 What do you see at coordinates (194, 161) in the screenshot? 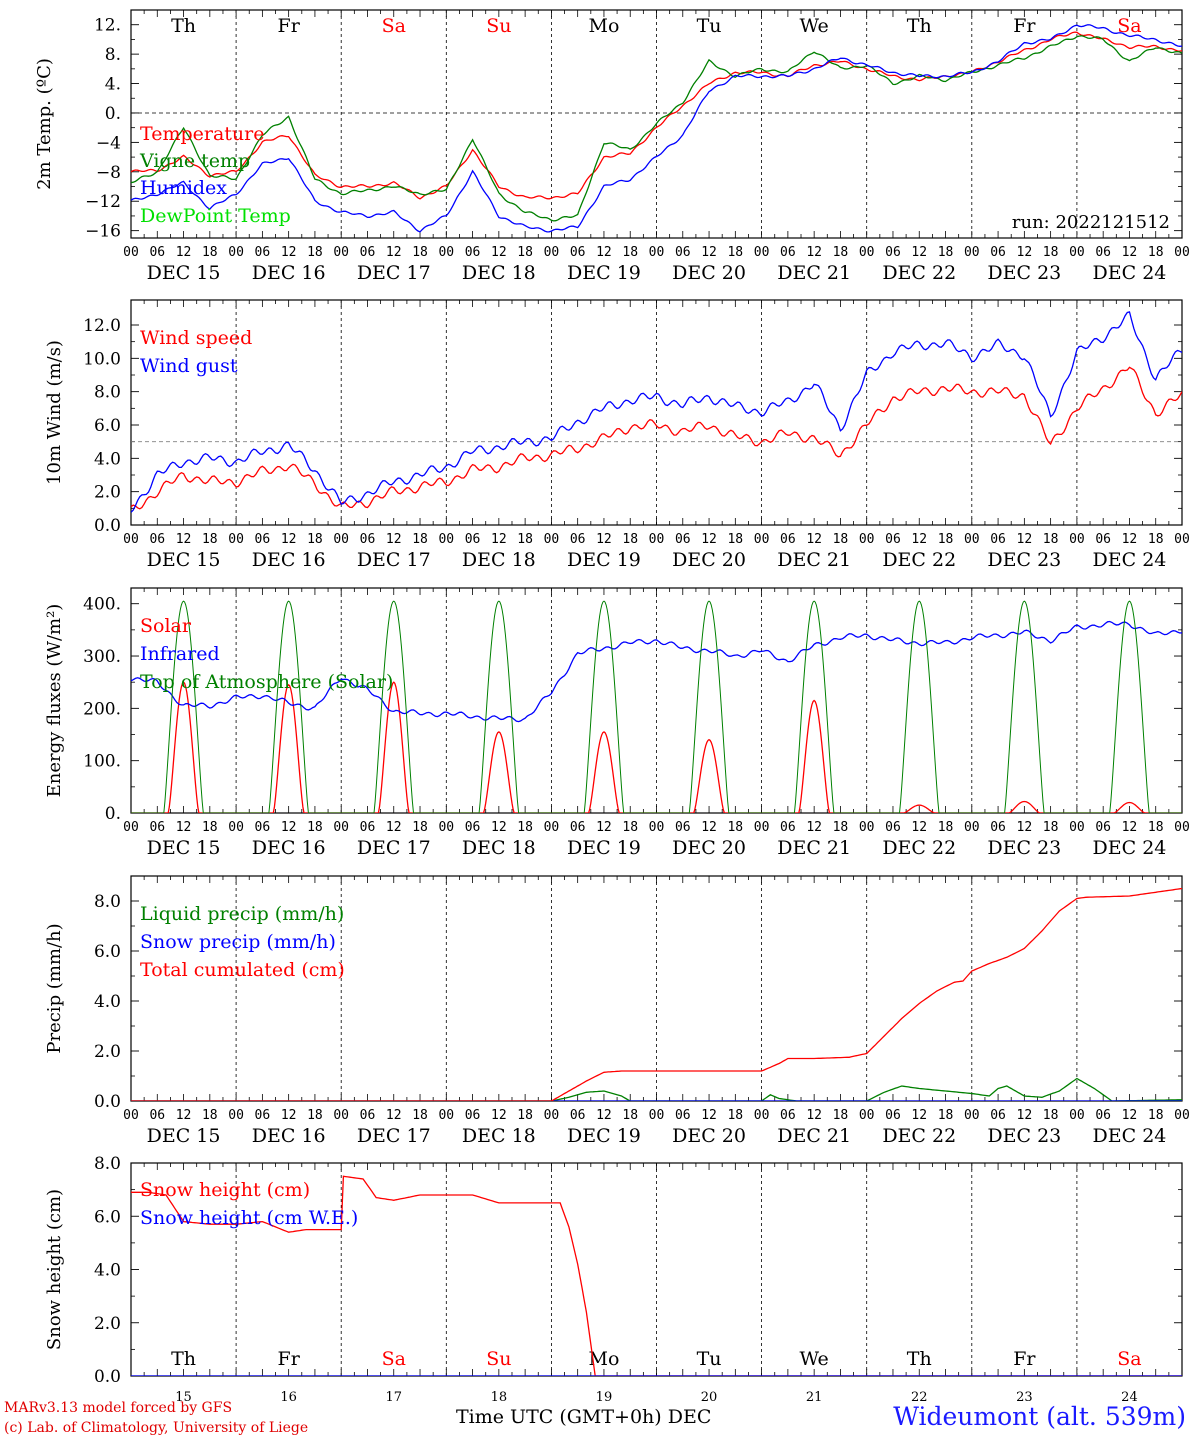
I see `legend-vigne-temp: Vigne temp` at bounding box center [194, 161].